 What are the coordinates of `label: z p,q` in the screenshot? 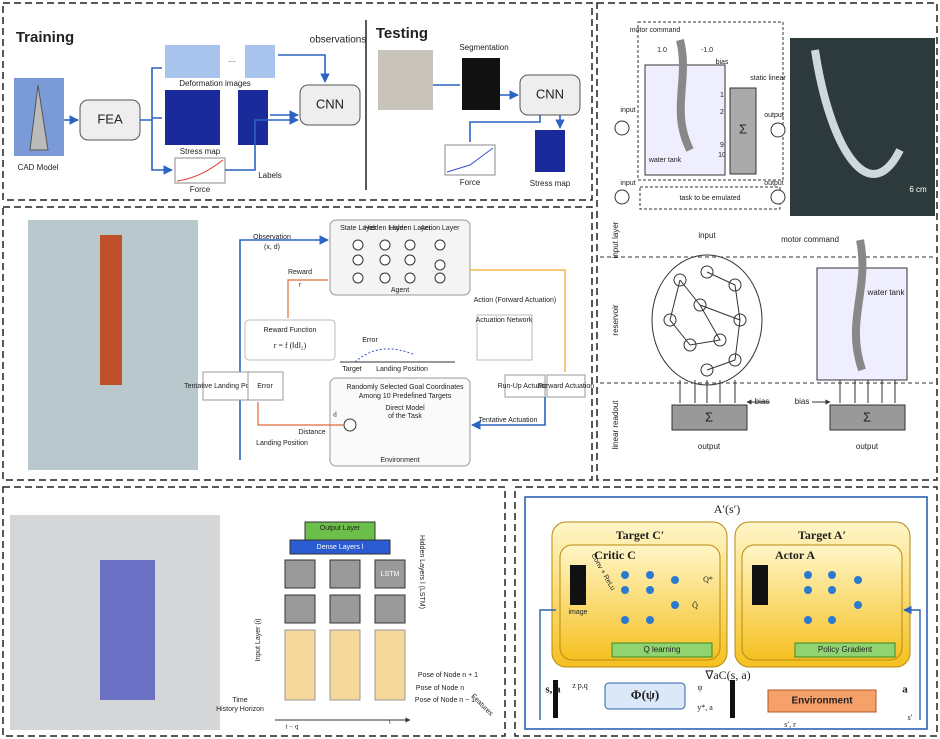 It's located at (580, 685).